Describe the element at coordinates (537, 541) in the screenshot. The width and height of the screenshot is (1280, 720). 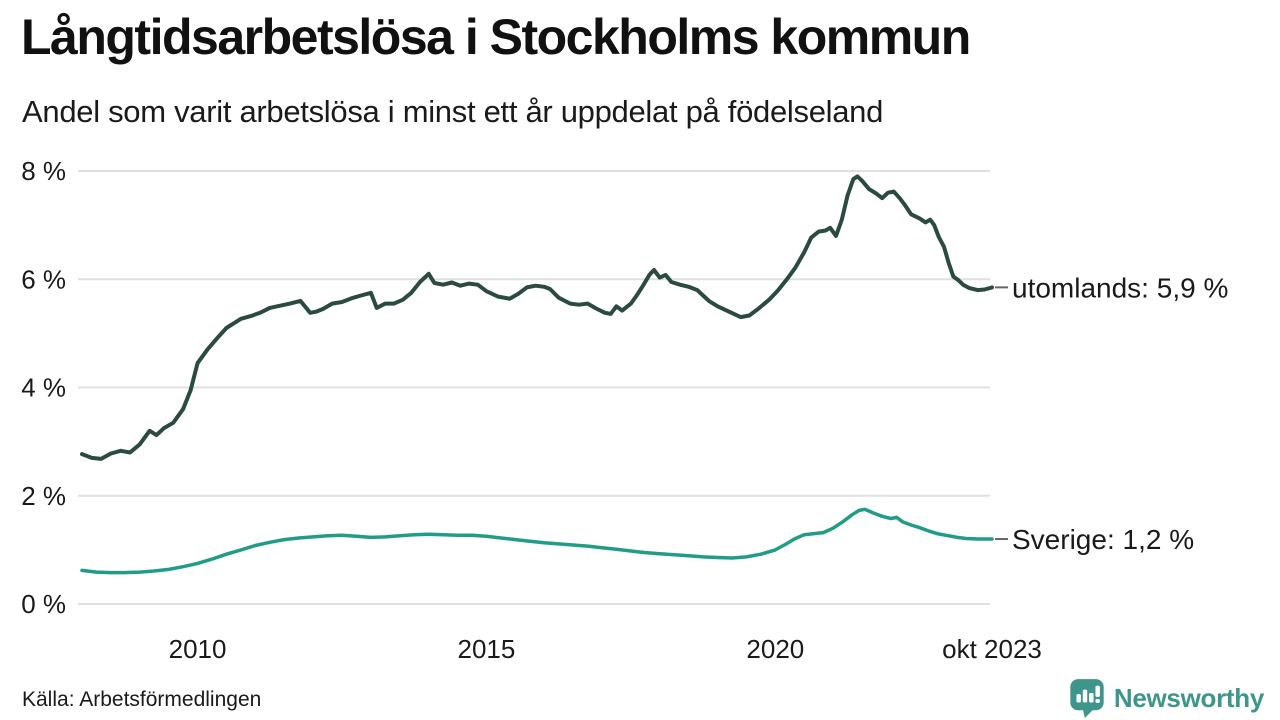
I see `series-line-Sverige` at that location.